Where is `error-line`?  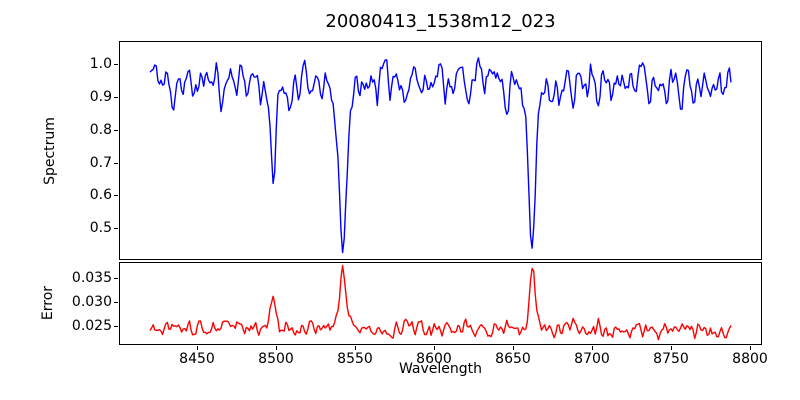 error-line is located at coordinates (440, 302).